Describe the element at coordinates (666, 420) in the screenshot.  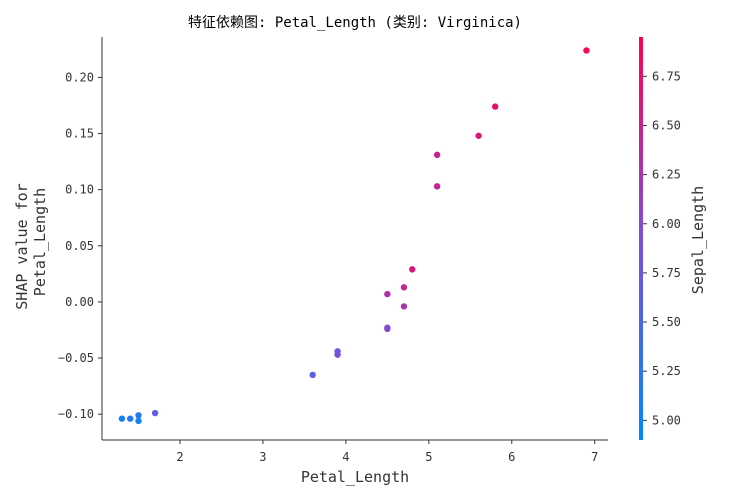
I see `colorbar-tick-label: 5.00` at that location.